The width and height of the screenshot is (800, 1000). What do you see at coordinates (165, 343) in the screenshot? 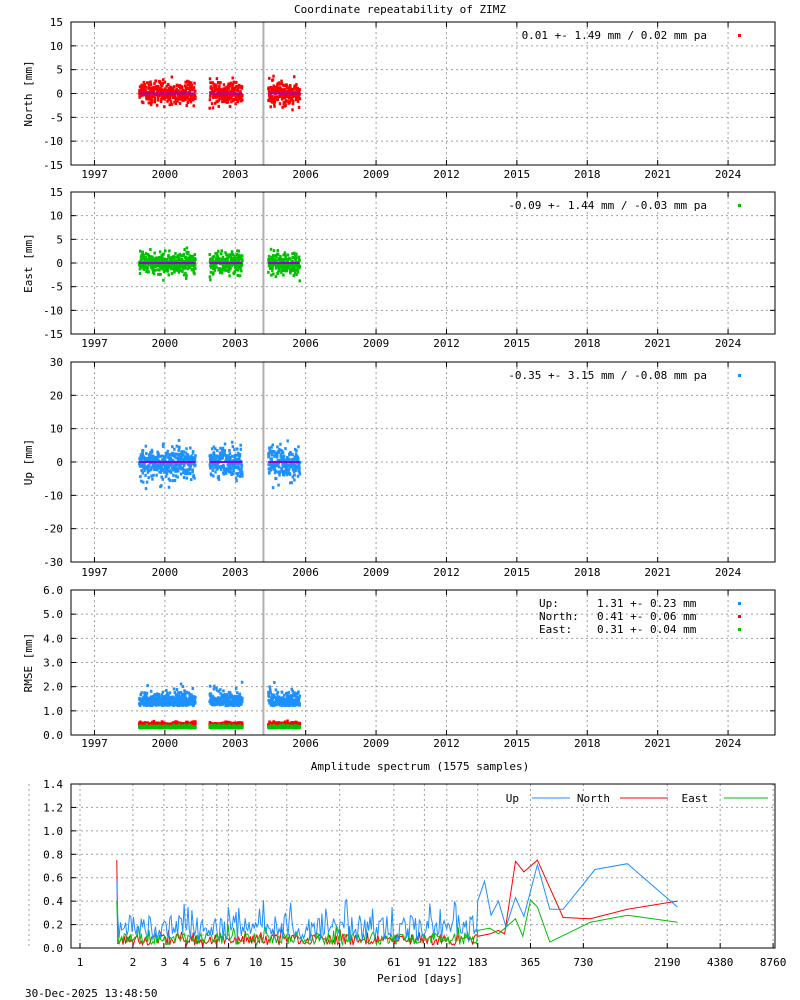
I see `x-tick-label: 2000` at bounding box center [165, 343].